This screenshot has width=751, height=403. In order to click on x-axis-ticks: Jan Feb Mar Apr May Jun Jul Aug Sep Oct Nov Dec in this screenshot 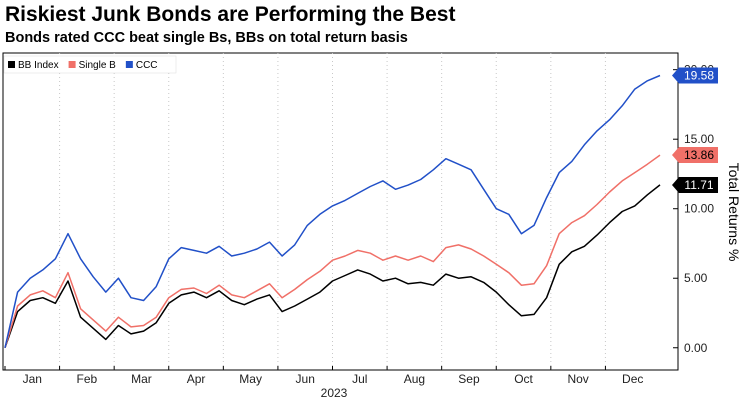, I will do `click(323, 376)`.